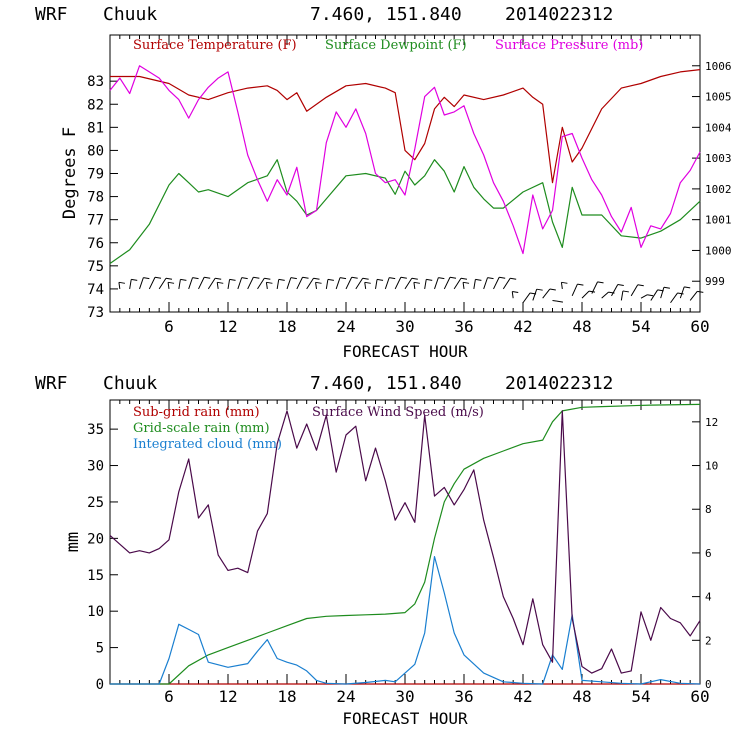 This screenshot has width=740, height=740. What do you see at coordinates (95, 175) in the screenshot?
I see `y-tick-label: 79` at bounding box center [95, 175].